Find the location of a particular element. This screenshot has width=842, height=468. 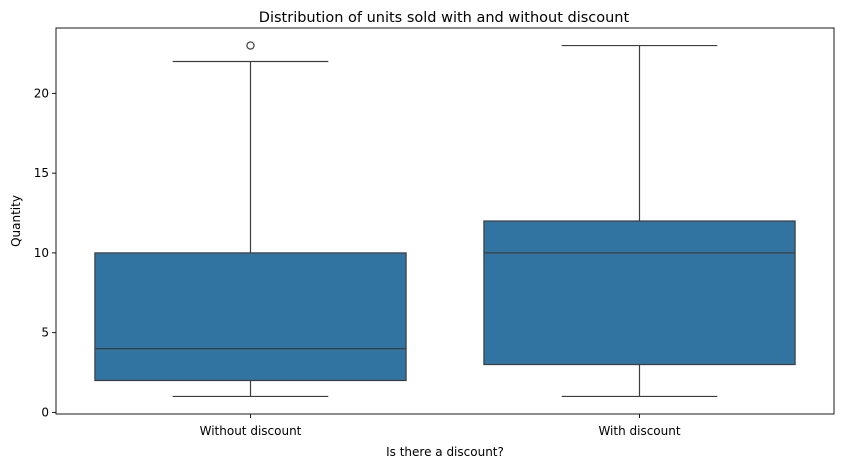

x-tick-label: Without discount is located at coordinates (251, 431).